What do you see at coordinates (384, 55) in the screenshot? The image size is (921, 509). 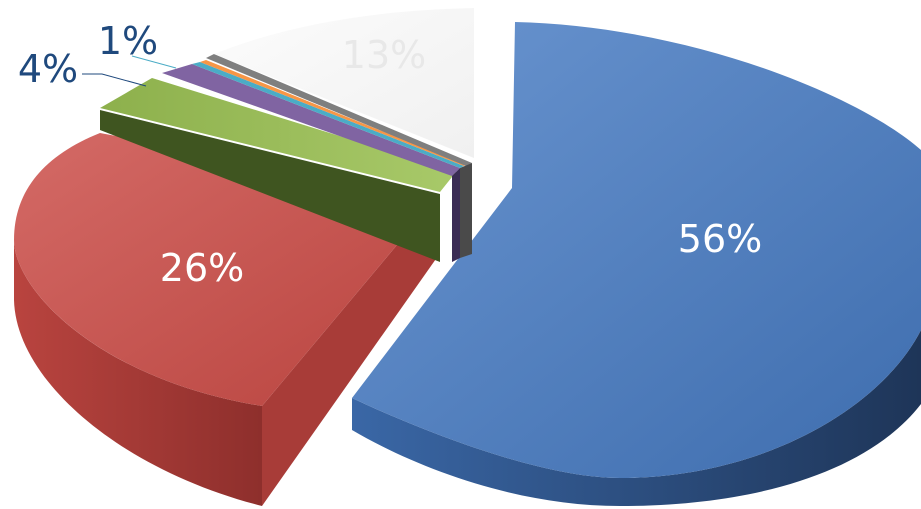 I see `label-13: 13%` at bounding box center [384, 55].